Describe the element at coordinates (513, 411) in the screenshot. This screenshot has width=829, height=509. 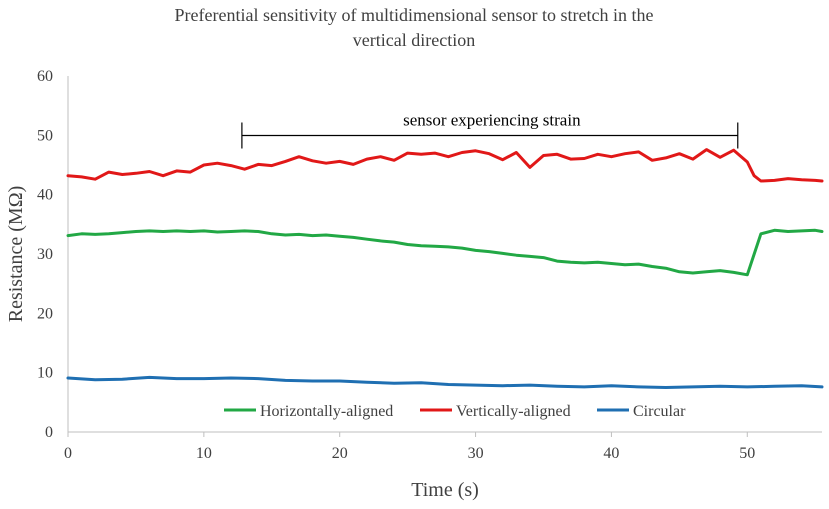
I see `legend-label-vertically-aligned: Vertically-aligned` at that location.